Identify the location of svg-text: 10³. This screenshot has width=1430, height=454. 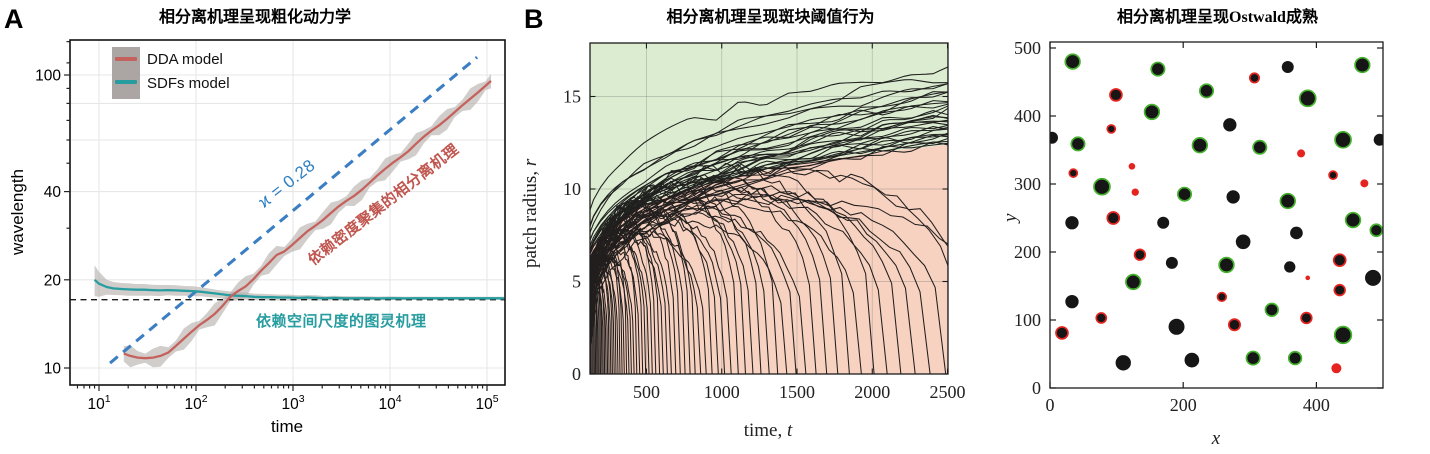
(292, 403).